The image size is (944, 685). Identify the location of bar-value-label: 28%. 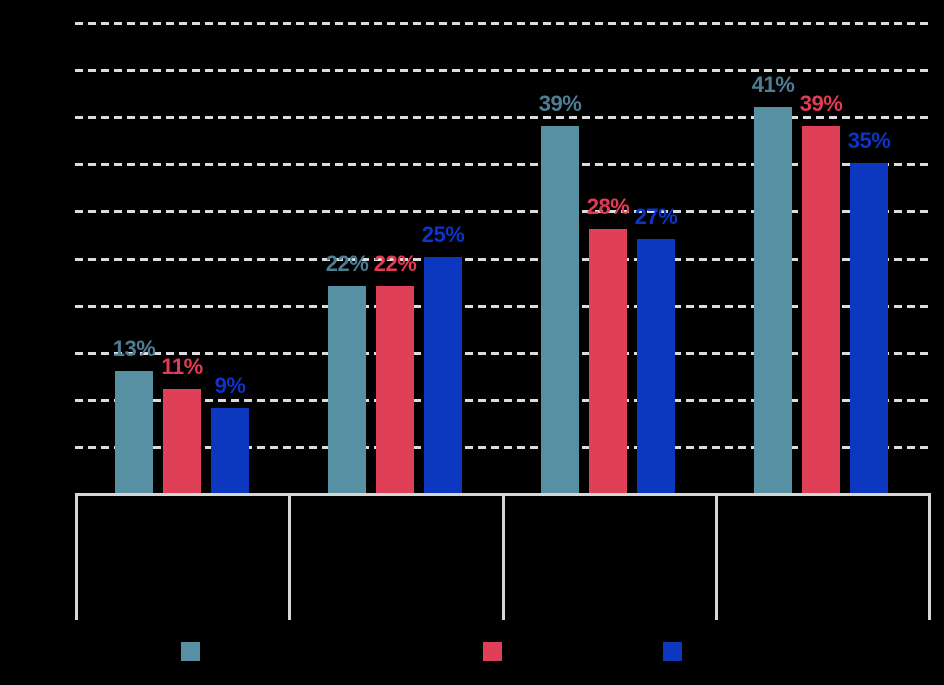
(608, 206).